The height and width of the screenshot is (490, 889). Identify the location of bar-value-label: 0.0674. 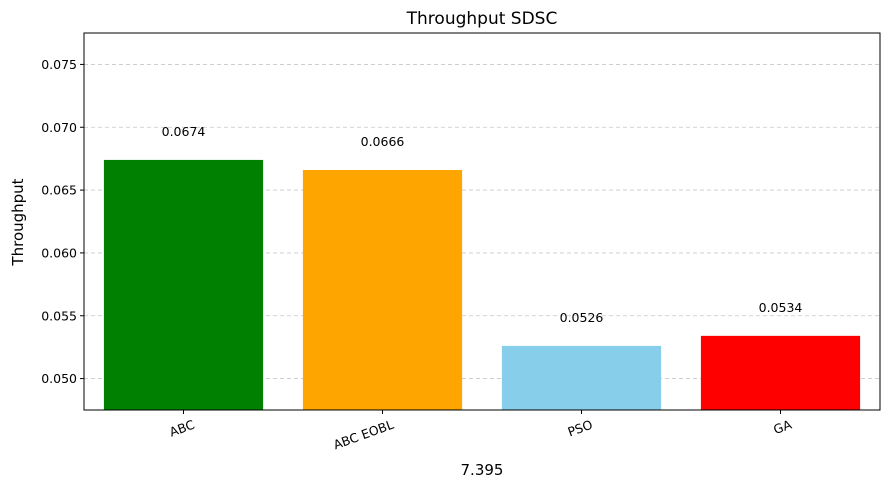
(184, 131).